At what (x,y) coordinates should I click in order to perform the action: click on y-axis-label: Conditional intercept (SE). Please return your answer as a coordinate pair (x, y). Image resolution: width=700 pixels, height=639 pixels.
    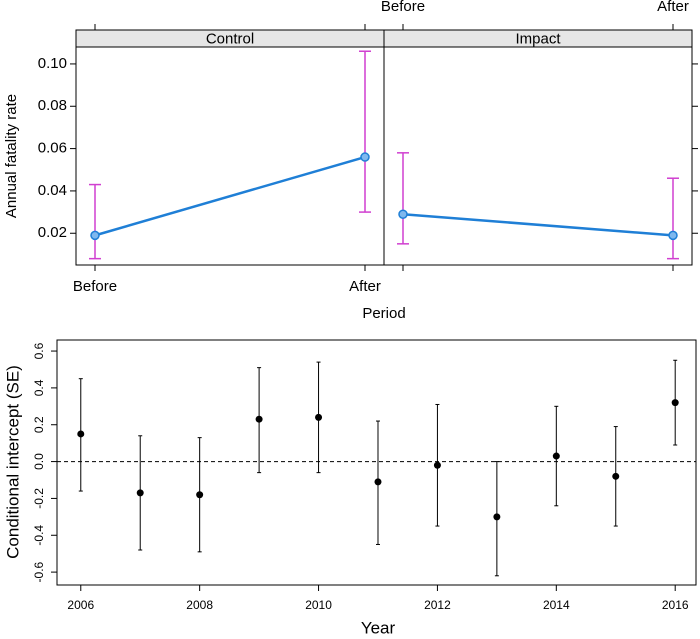
    Looking at the image, I should click on (12, 462).